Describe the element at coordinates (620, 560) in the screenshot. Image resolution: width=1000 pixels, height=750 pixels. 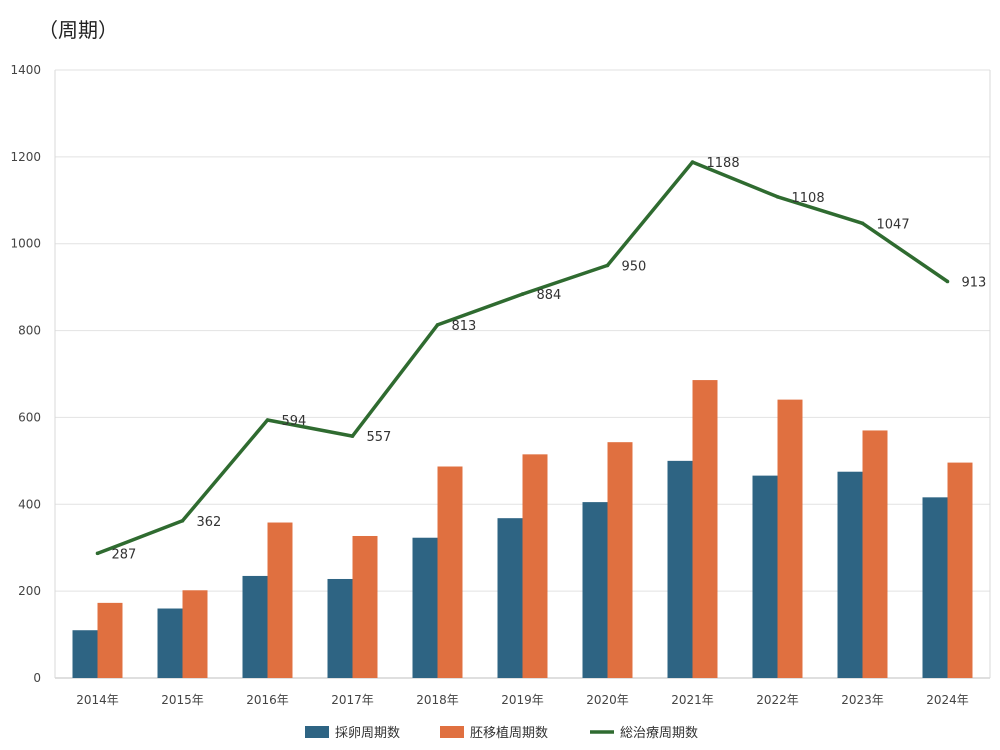
I see `bar-haiishoku-2020年` at that location.